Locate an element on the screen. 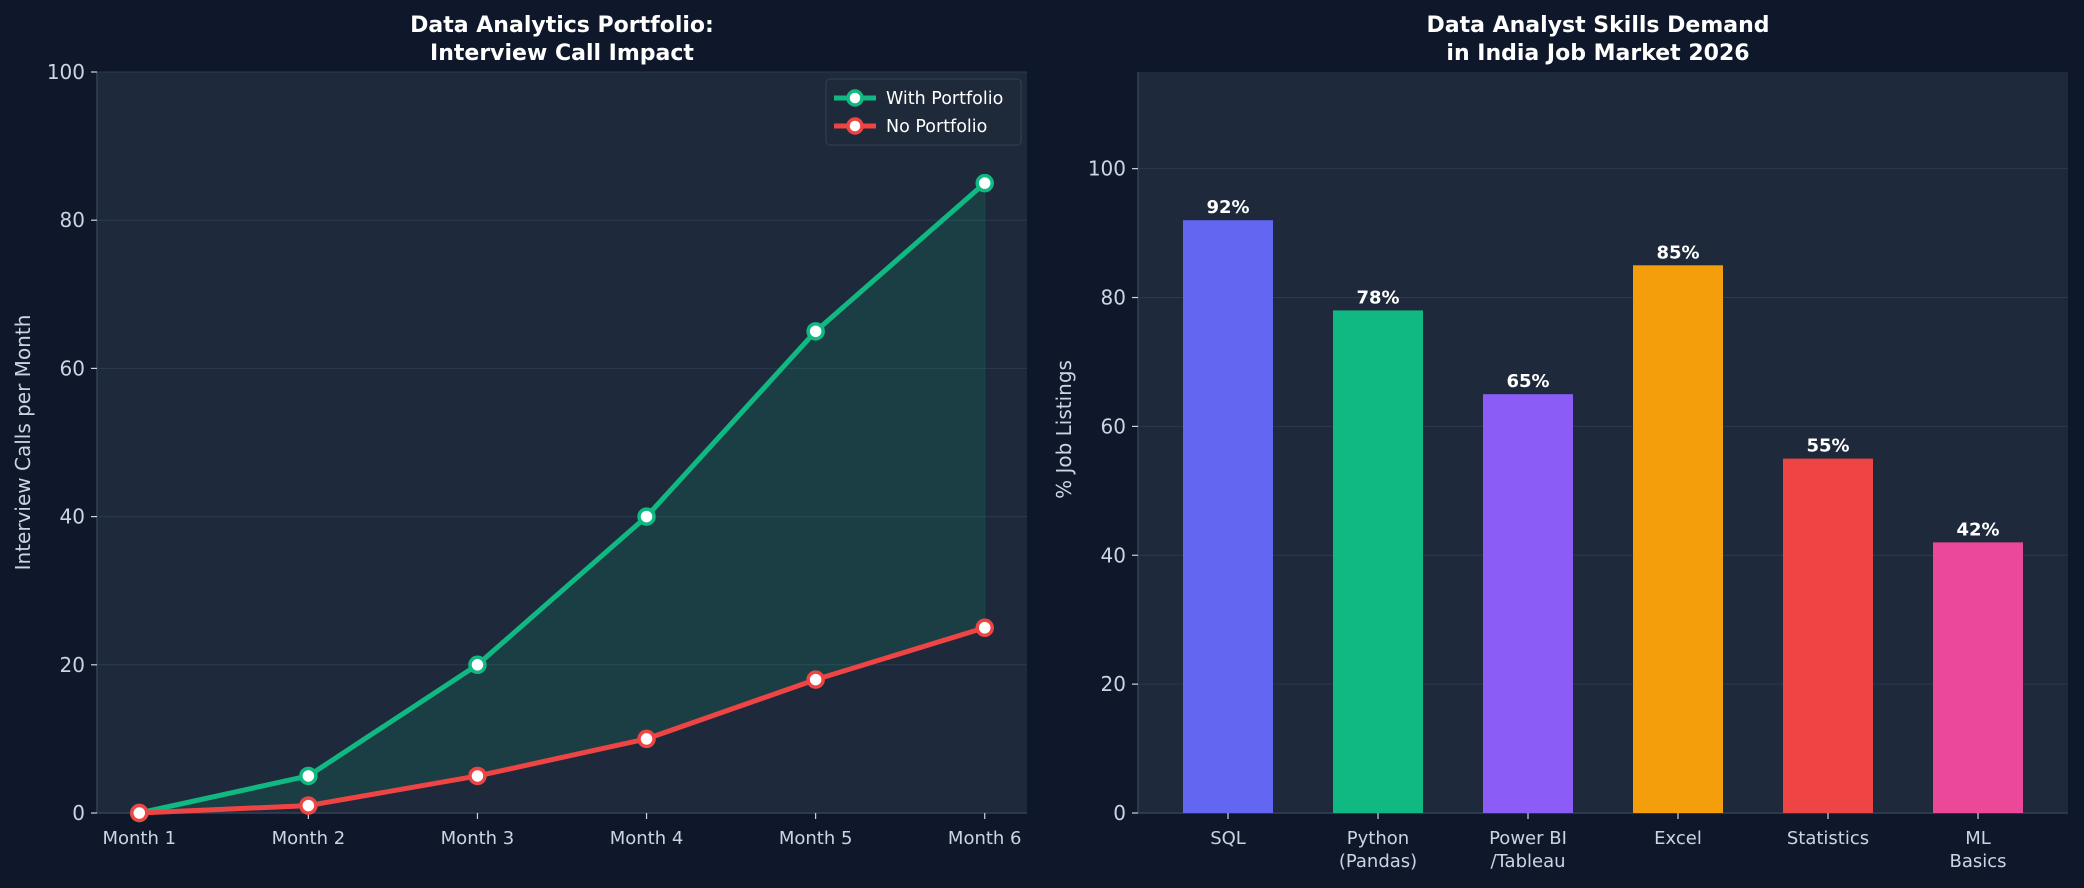 This screenshot has width=2084, height=888. bar-value-label: 78% is located at coordinates (1377, 297).